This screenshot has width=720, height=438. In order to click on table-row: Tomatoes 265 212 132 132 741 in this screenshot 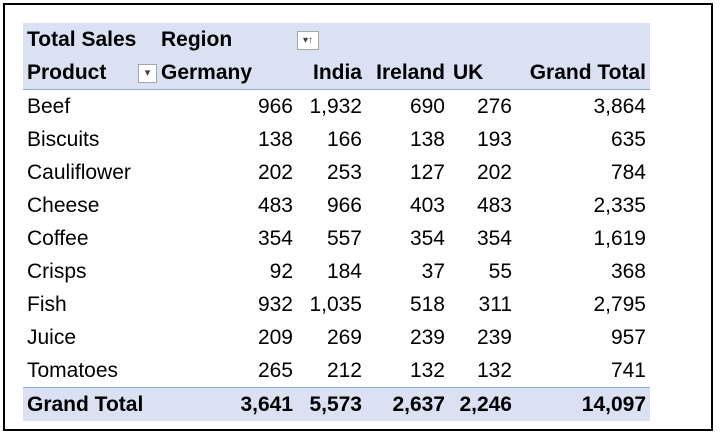, I will do `click(336, 371)`.